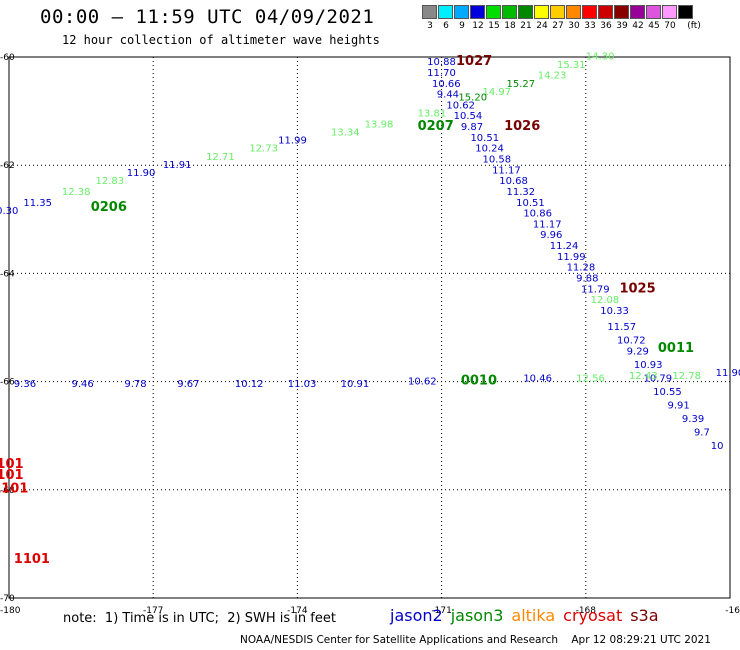 This screenshot has height=650, width=740. I want to click on wave-height-value: 10.12, so click(249, 384).